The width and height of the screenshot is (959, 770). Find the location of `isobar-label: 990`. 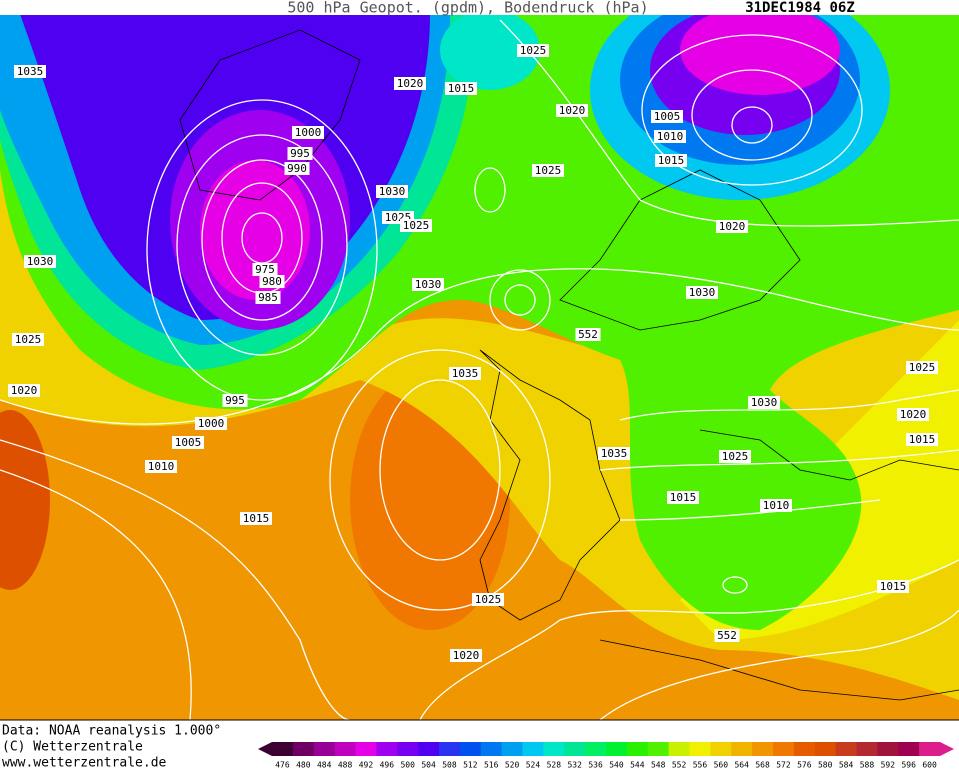

isobar-label: 990 is located at coordinates (297, 168).